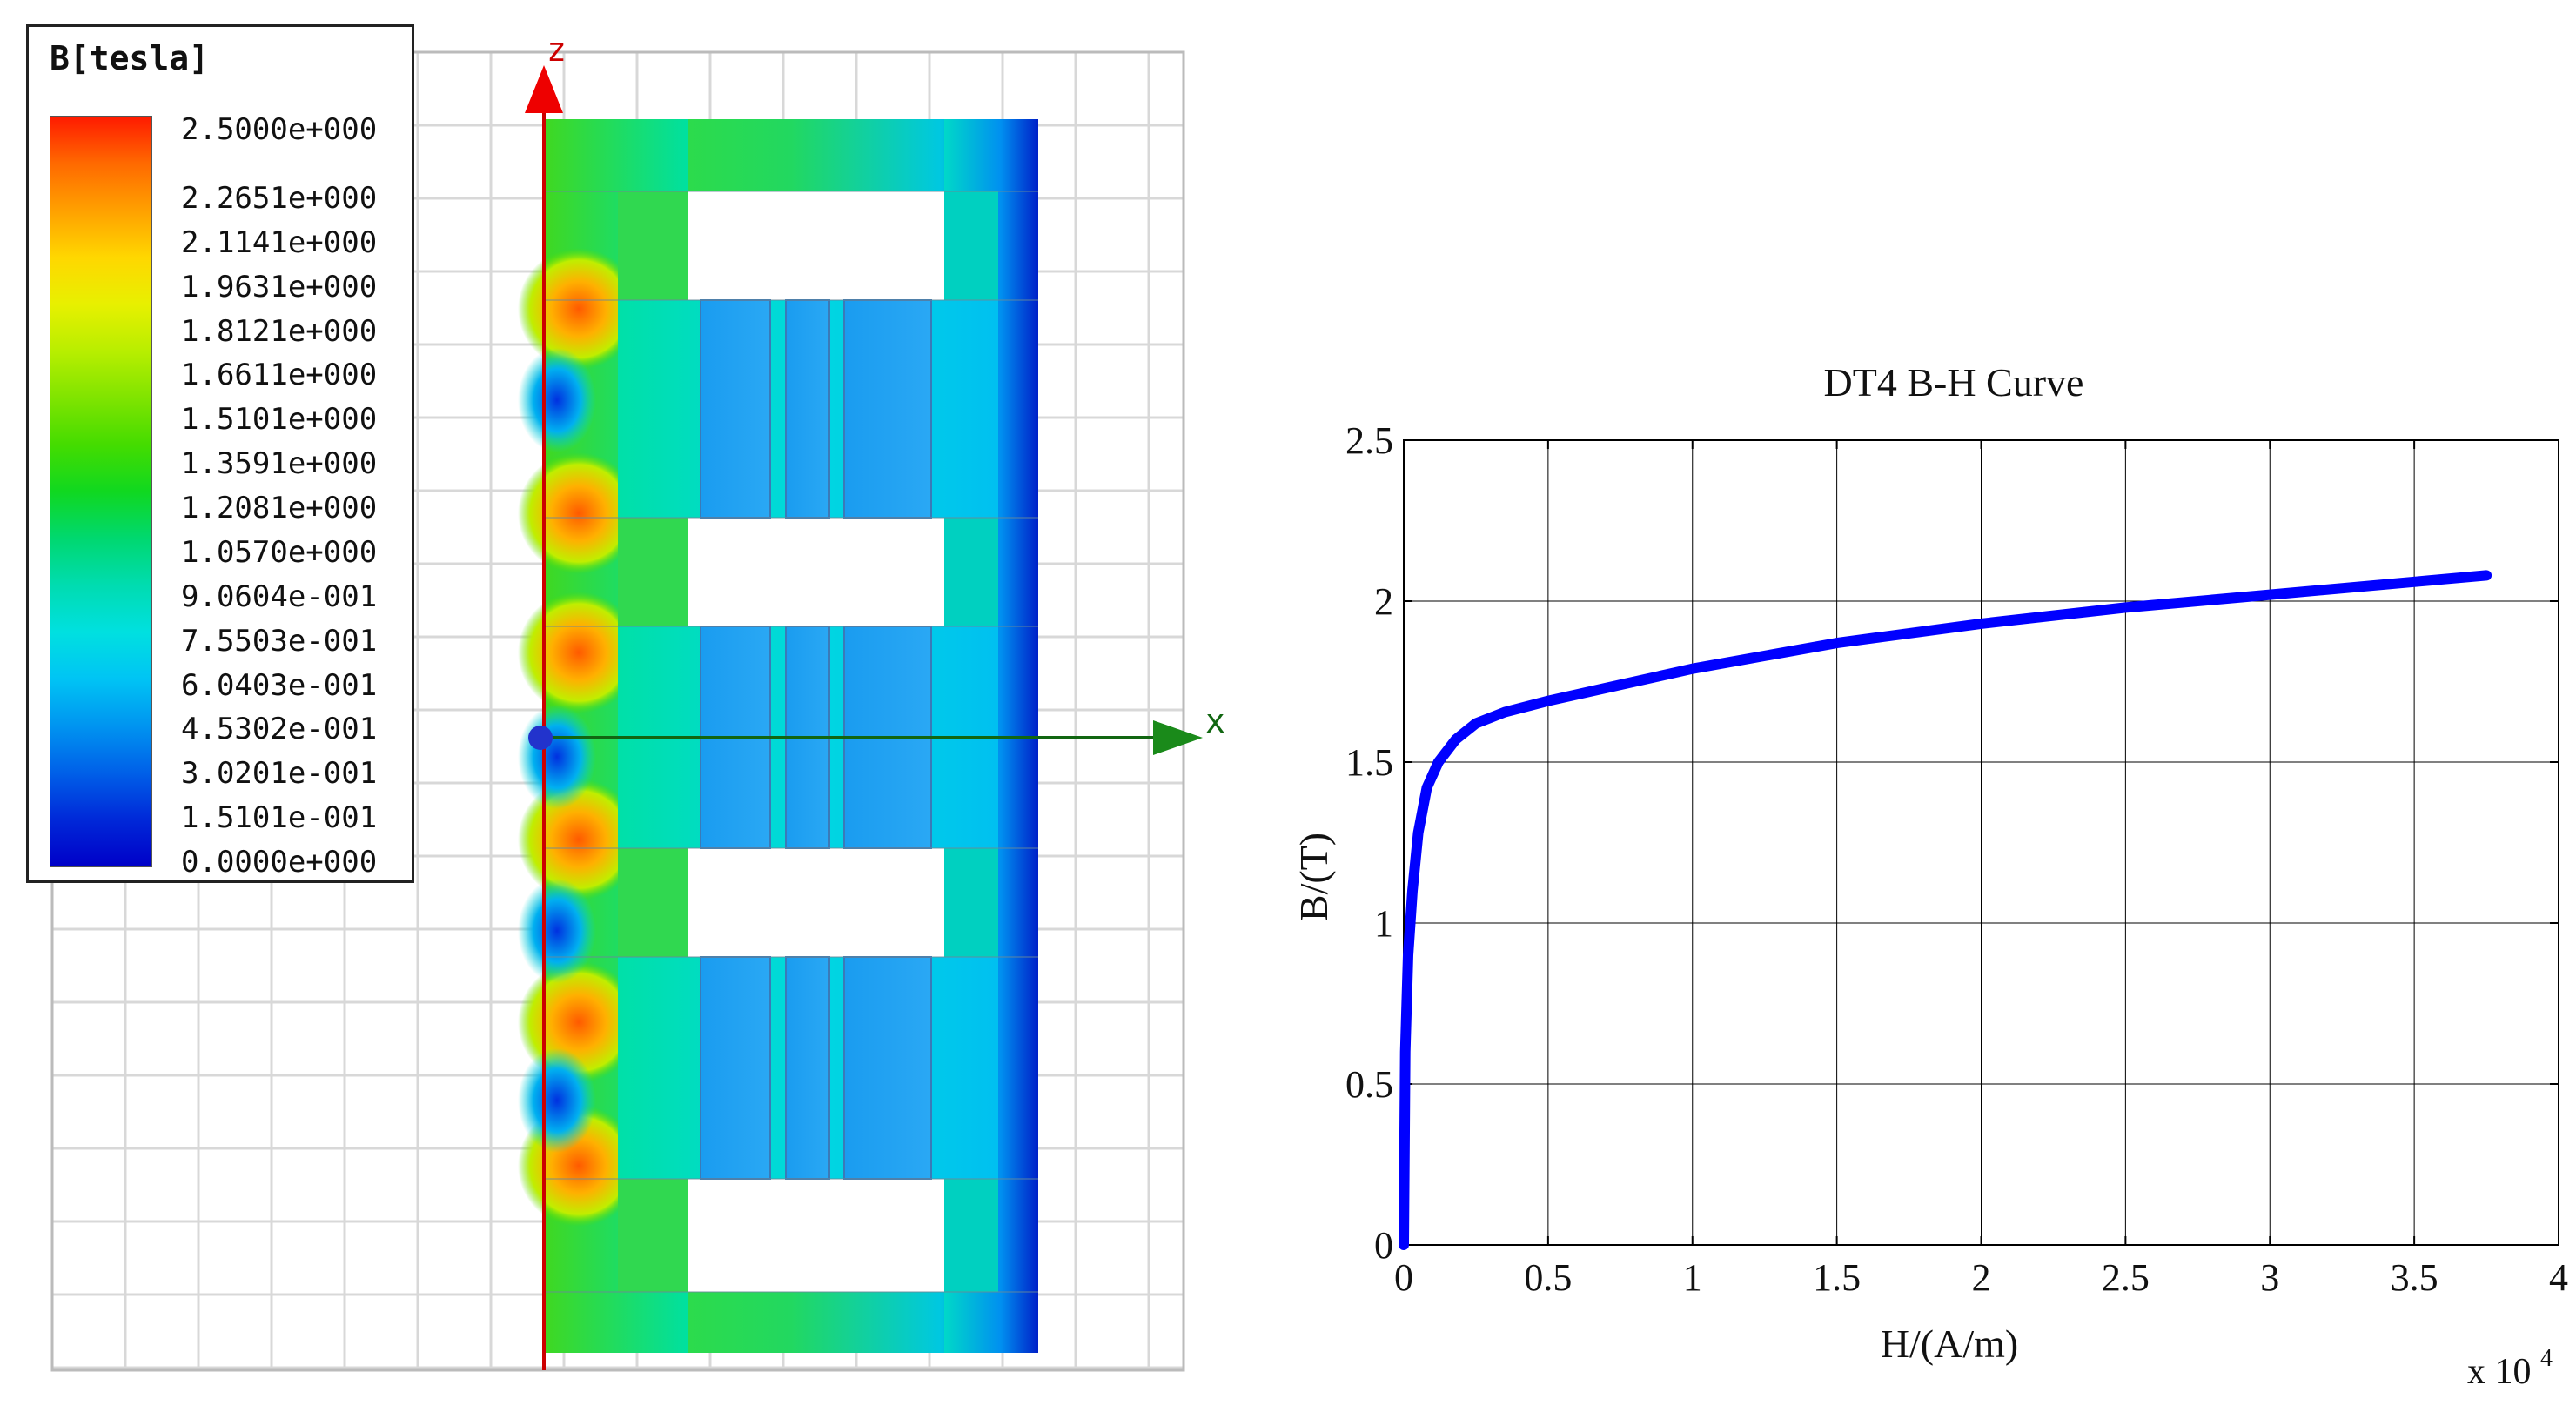 The height and width of the screenshot is (1405, 2576). Describe the element at coordinates (2499, 1372) in the screenshot. I see `x-multiplier-base: x 10` at that location.